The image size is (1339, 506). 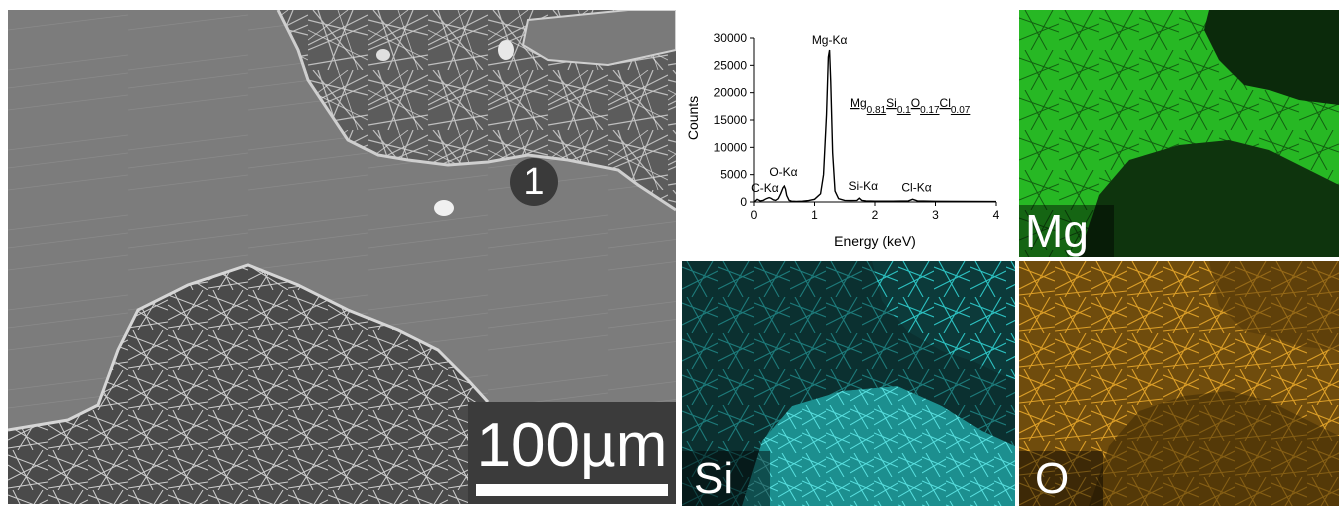 I want to click on chart-ticks: 0 1 2 3 4 0 5000 10000 15000 20000 25000 30000, so click(x=857, y=126).